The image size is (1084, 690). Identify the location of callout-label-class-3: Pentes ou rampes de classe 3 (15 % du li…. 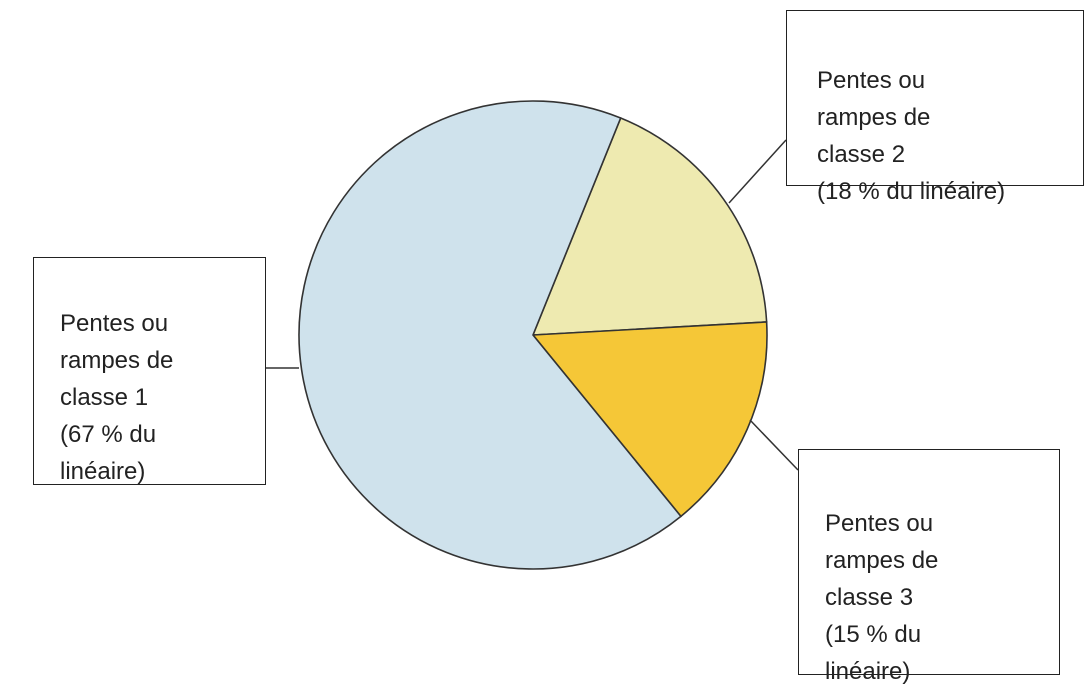
(882, 597).